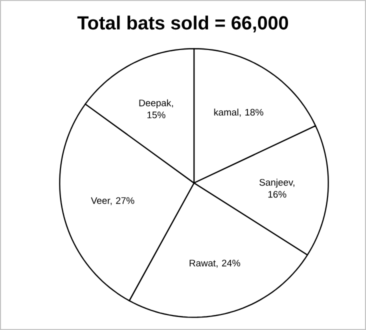 The width and height of the screenshot is (366, 330). Describe the element at coordinates (156, 108) in the screenshot. I see `slice-label: Deepak, 15%` at that location.